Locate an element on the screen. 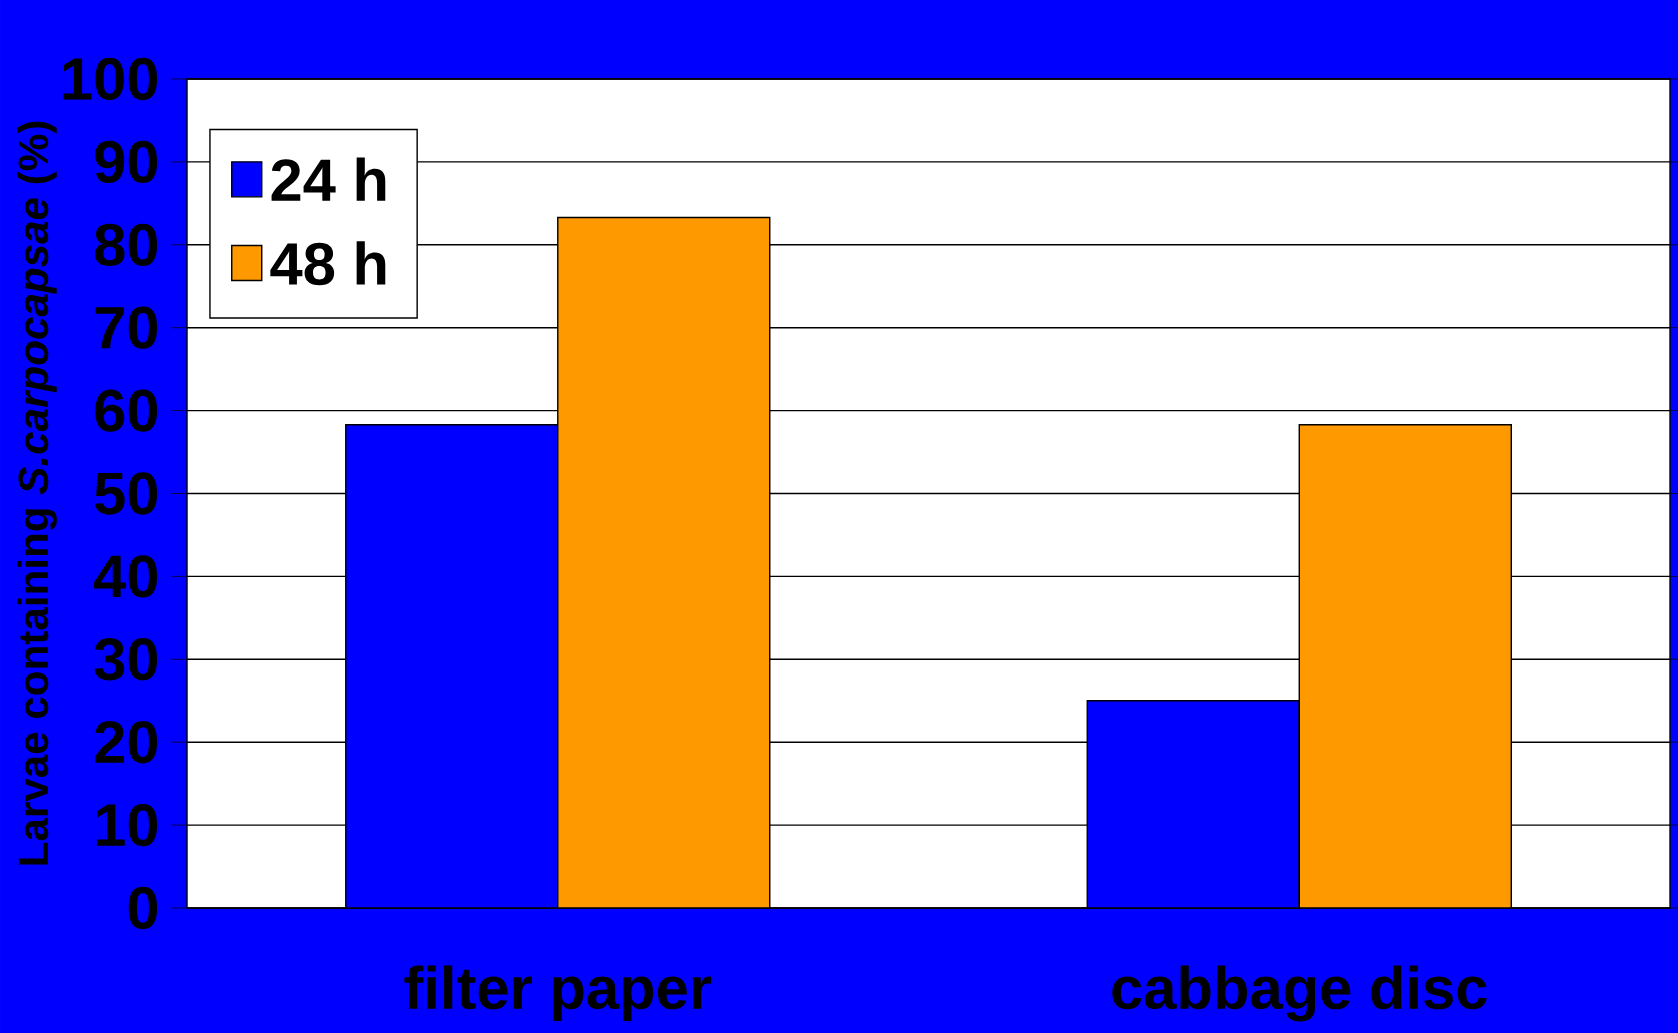  legend-label: 24 h is located at coordinates (328, 179).